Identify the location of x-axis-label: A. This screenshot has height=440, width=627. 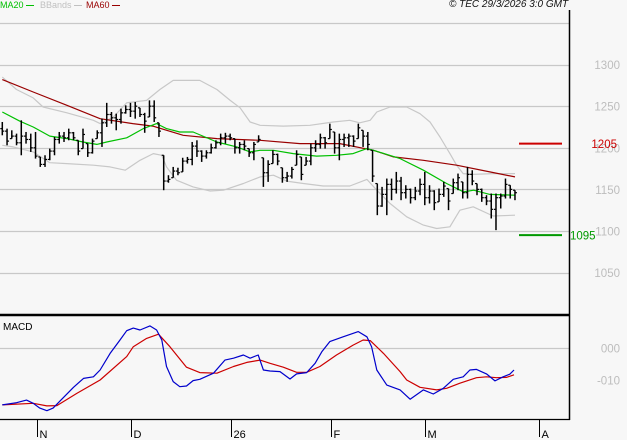
(546, 434).